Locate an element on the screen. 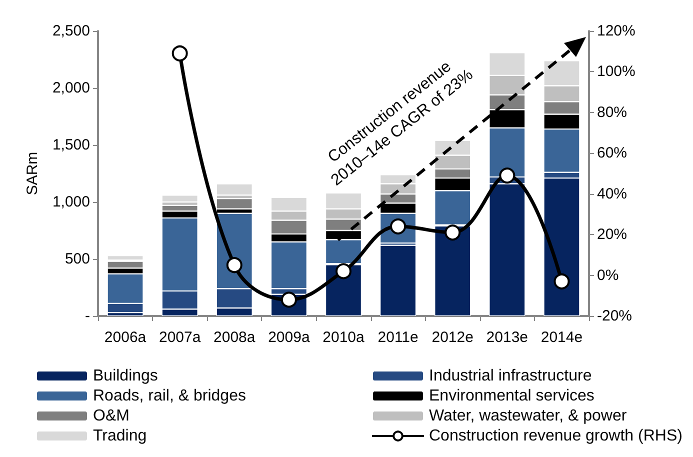  y2-tick-label: 0% is located at coordinates (608, 275).